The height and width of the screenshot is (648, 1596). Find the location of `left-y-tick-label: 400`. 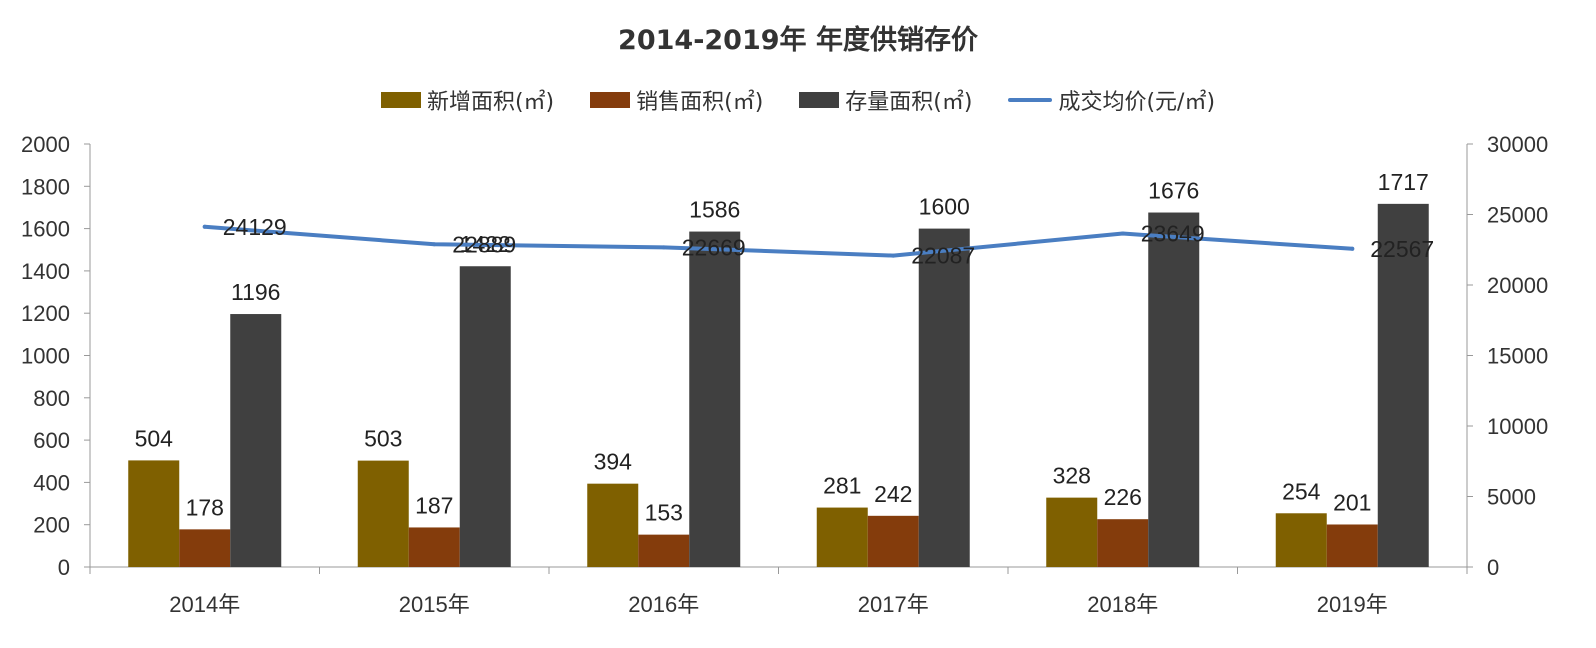

left-y-tick-label: 400 is located at coordinates (51, 482).